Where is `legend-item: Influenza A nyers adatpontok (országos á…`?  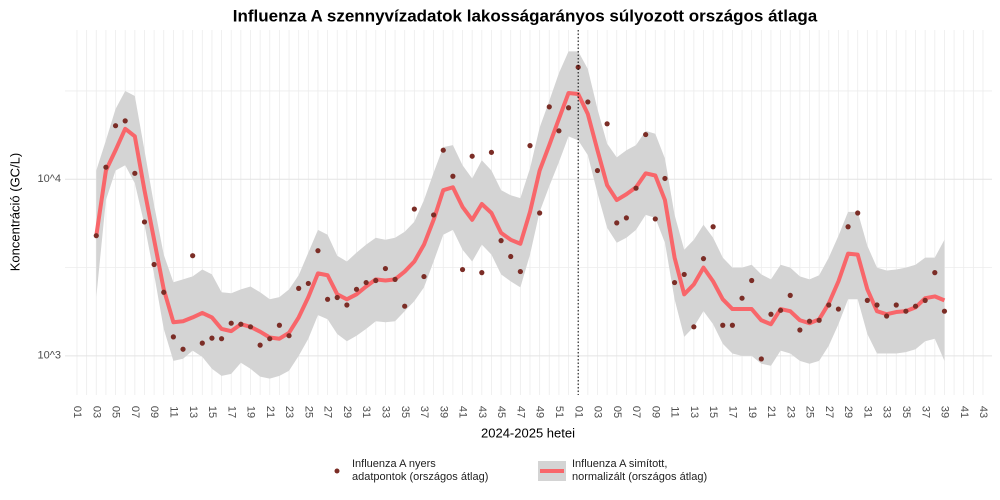
legend-item: Influenza A nyers adatpontok (országos á… is located at coordinates (409, 471).